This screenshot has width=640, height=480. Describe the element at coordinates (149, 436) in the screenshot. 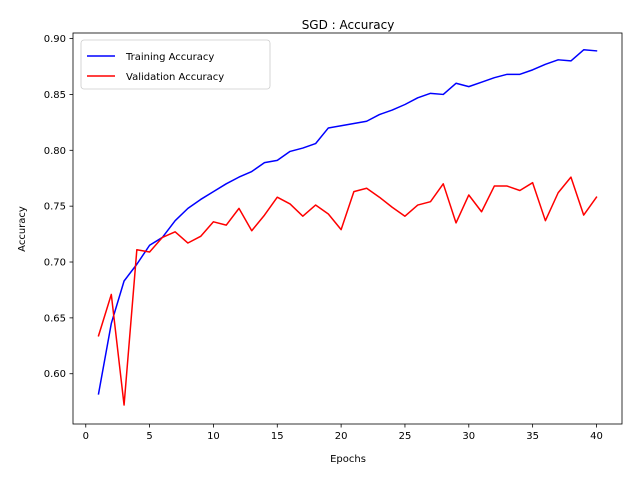

I see `x-tick-label: 5` at that location.